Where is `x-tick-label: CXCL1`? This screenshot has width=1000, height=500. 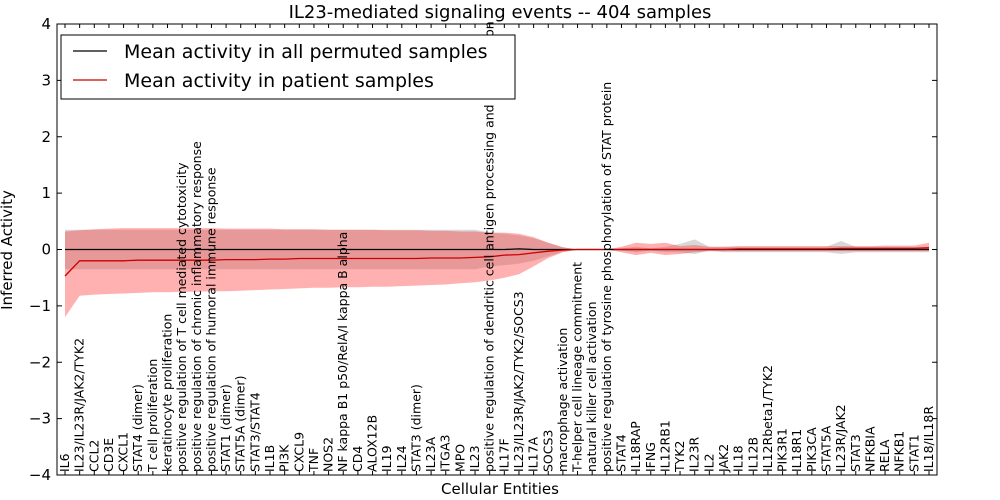 x-tick-label: CXCL1 is located at coordinates (123, 452).